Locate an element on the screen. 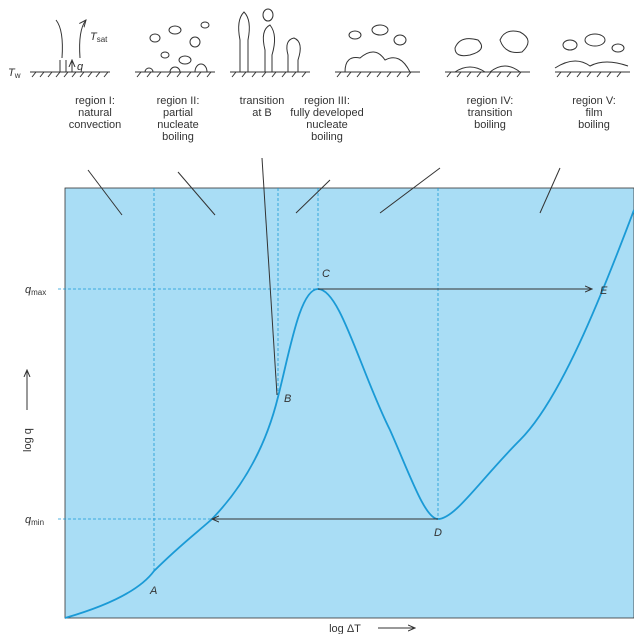 The height and width of the screenshot is (634, 634). q-min-label: qmin is located at coordinates (34, 520).